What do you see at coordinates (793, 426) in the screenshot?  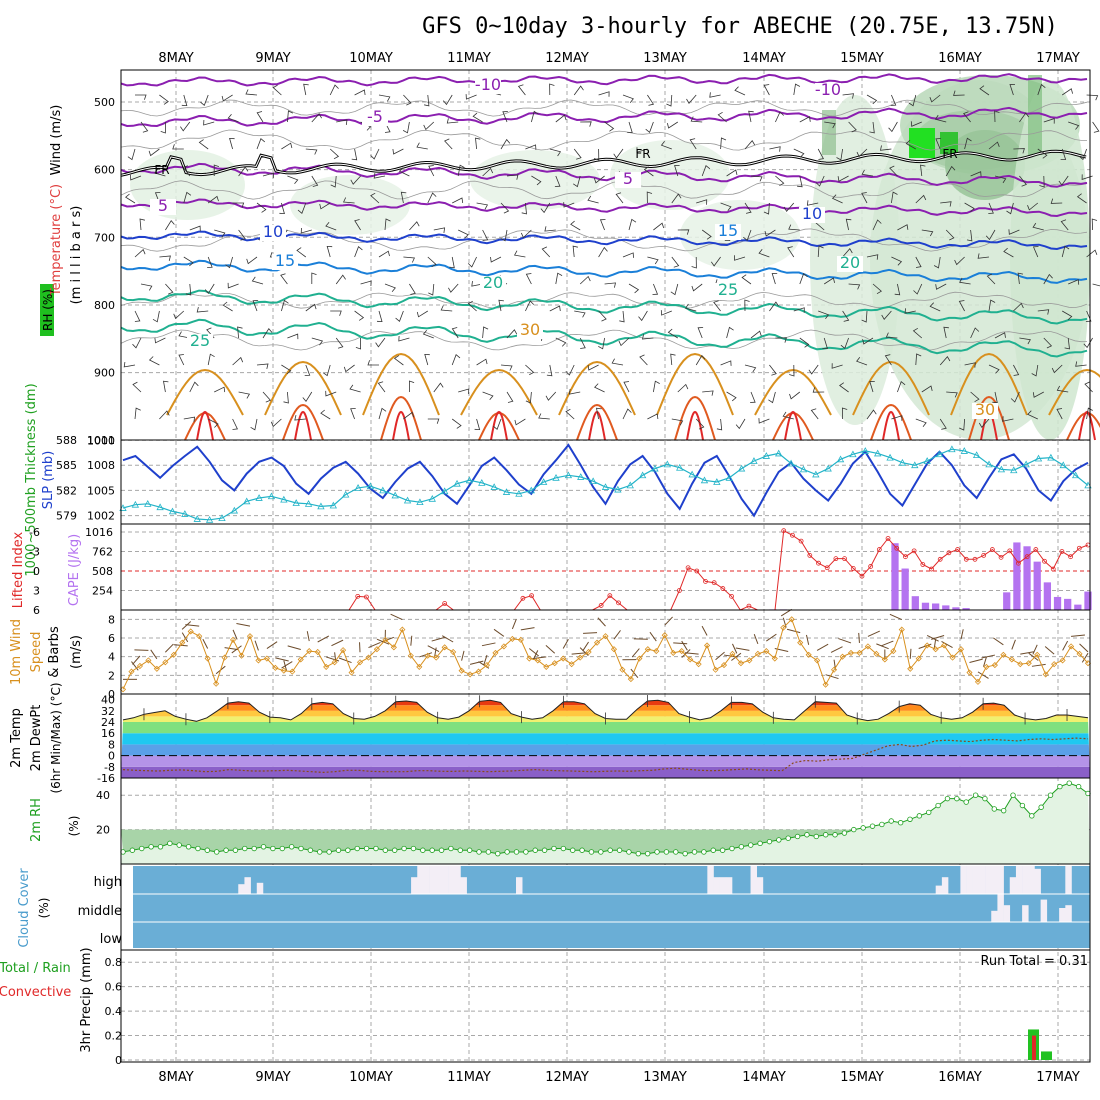 I see `isotherm-35-loop` at bounding box center [793, 426].